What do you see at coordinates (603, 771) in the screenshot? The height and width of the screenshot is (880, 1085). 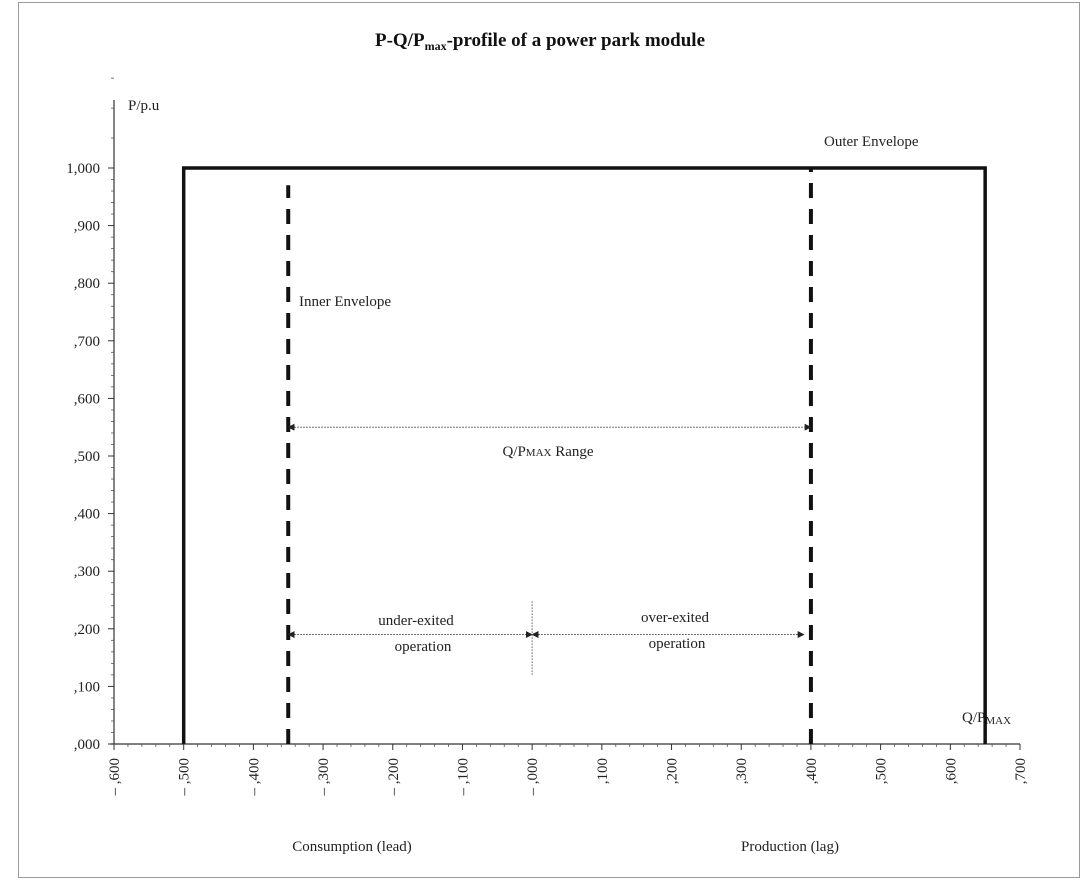 I see `x-tick-label: ,100` at bounding box center [603, 771].